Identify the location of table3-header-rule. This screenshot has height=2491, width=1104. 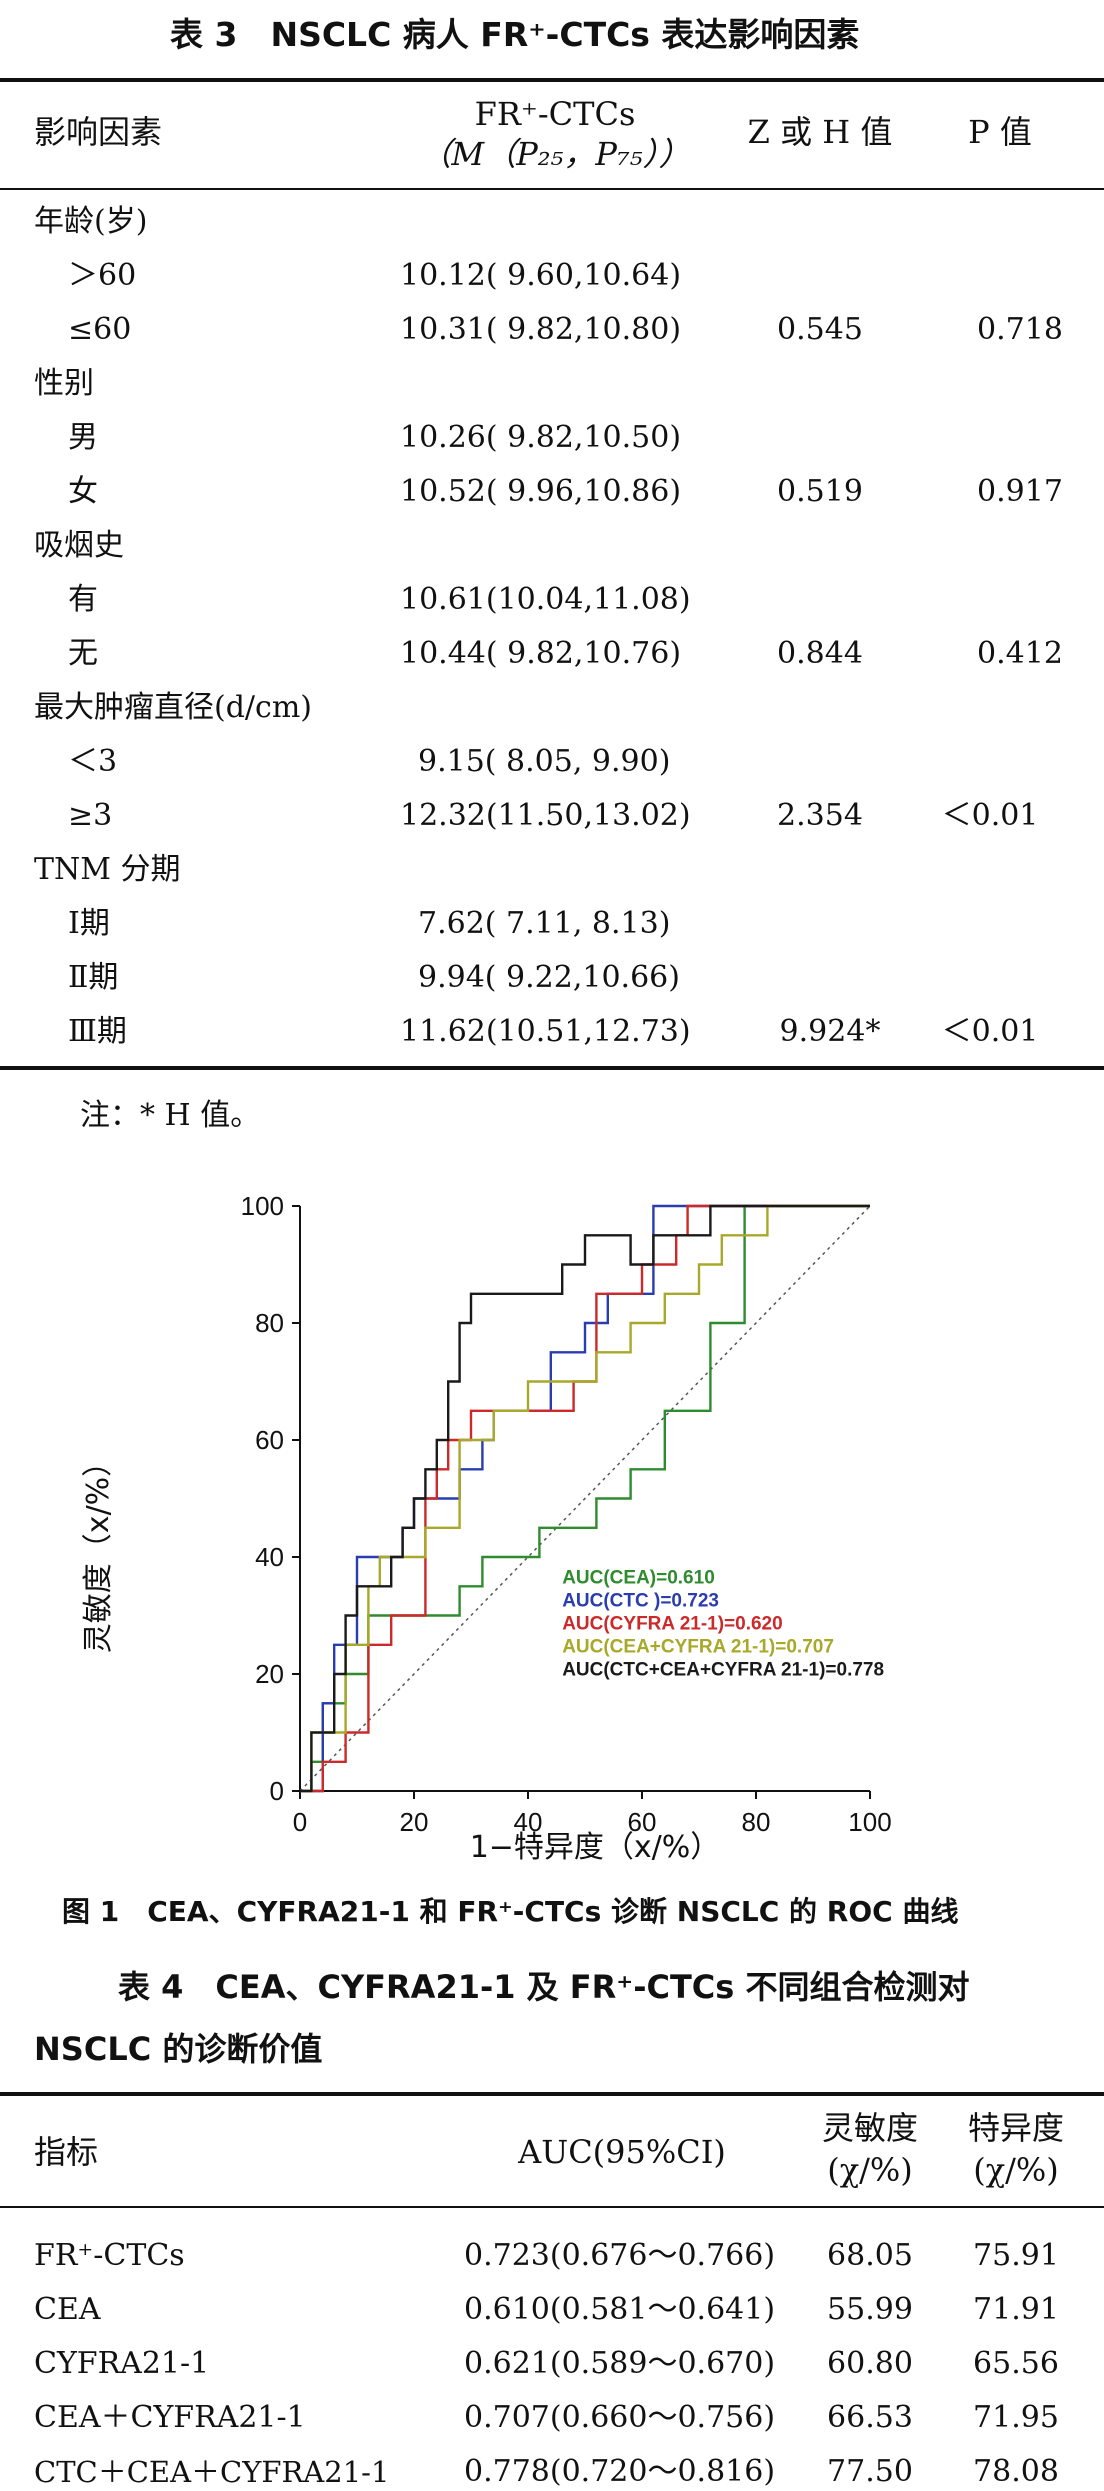
(552, 189).